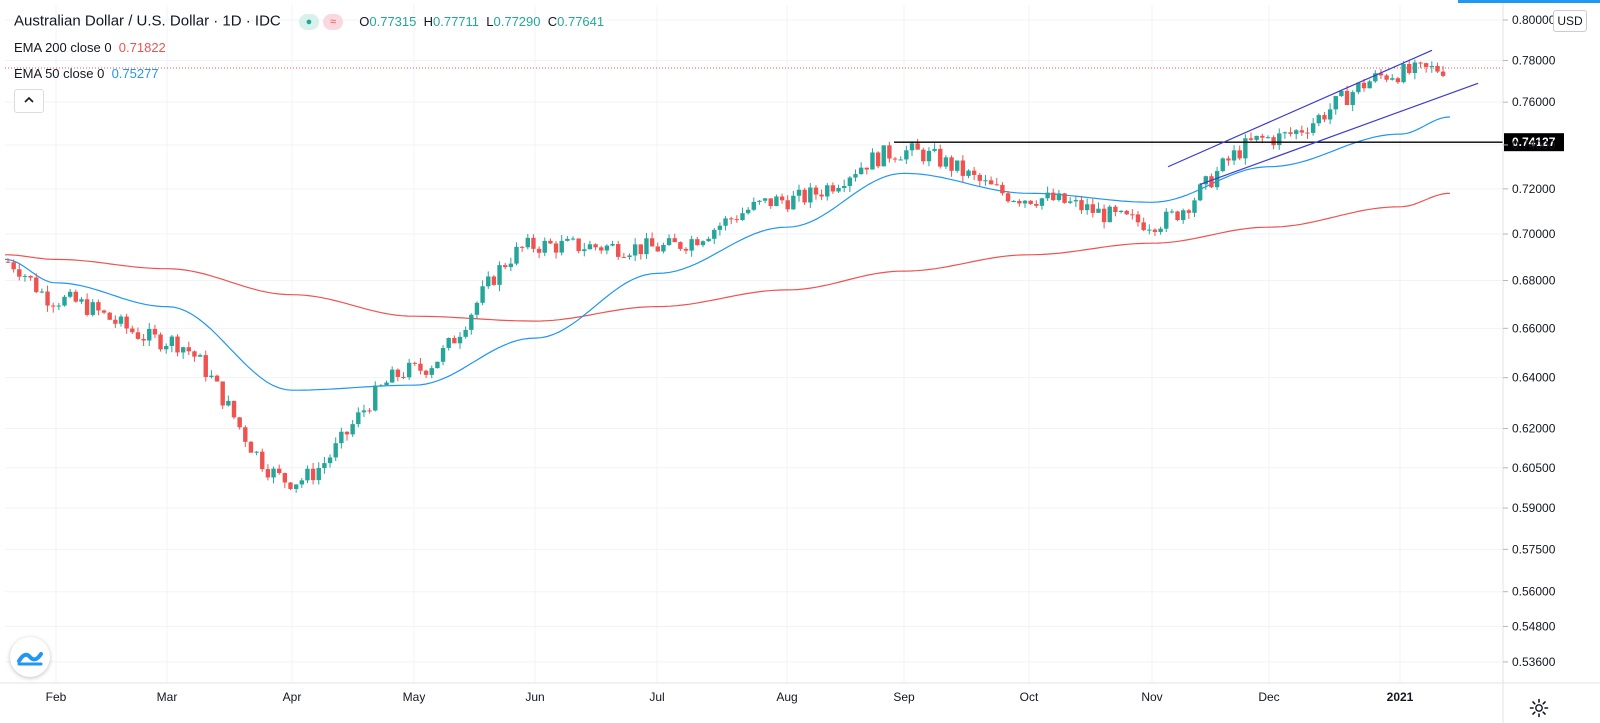 The width and height of the screenshot is (1600, 723). I want to click on ema200-legend: EMA 200 close 0 0.71822, so click(90, 47).